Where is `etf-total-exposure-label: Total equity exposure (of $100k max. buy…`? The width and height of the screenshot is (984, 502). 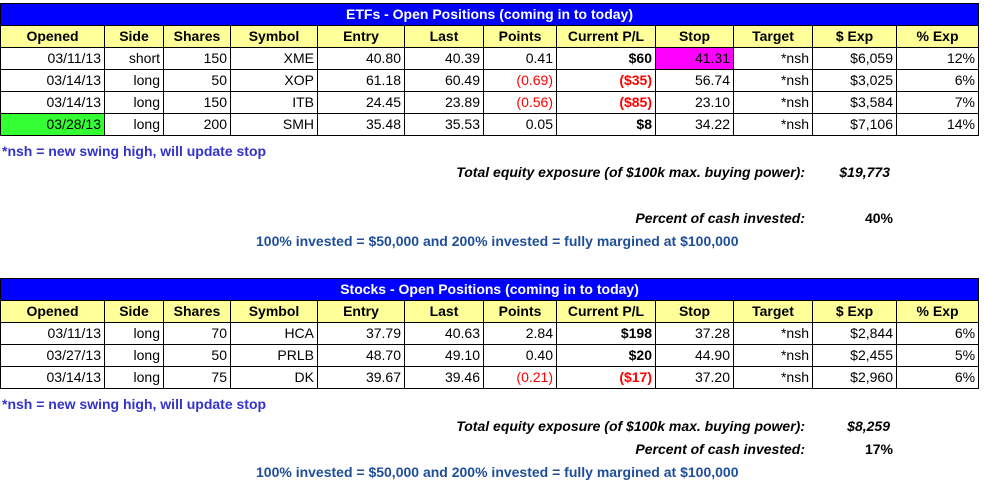
etf-total-exposure-label: Total equity exposure (of $100k max. buy… is located at coordinates (630, 172).